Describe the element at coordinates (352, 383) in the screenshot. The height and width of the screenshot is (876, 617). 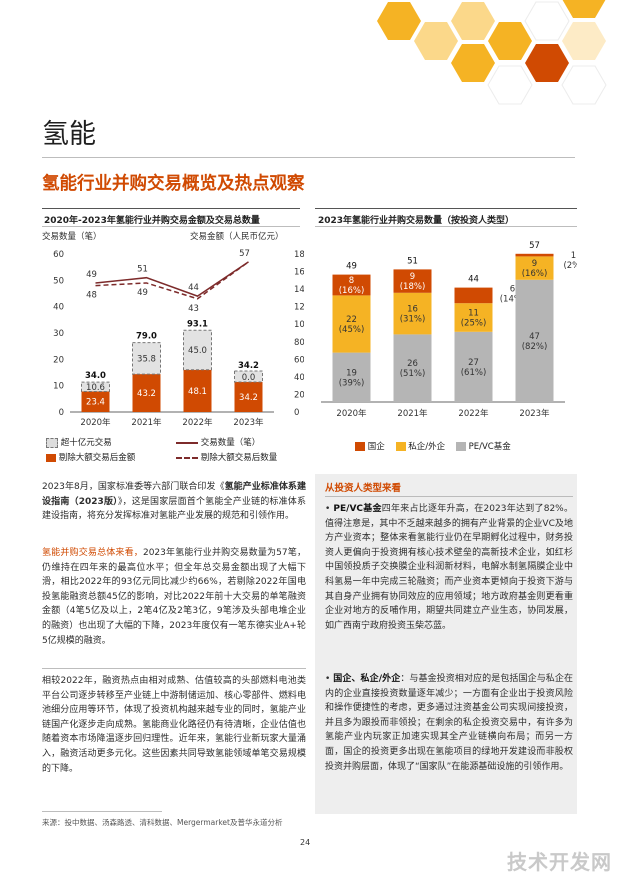
I see `bar-segment-label: (39%)` at that location.